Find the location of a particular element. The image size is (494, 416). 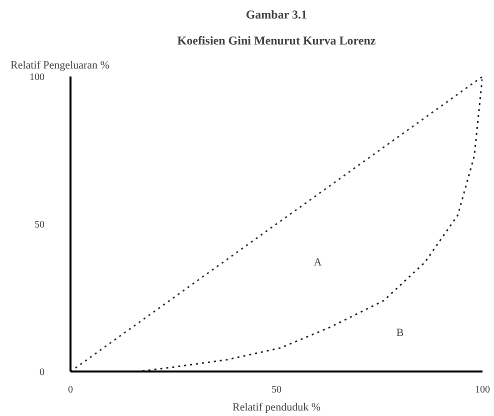

chart-title: Gambar 3.1 is located at coordinates (276, 15).